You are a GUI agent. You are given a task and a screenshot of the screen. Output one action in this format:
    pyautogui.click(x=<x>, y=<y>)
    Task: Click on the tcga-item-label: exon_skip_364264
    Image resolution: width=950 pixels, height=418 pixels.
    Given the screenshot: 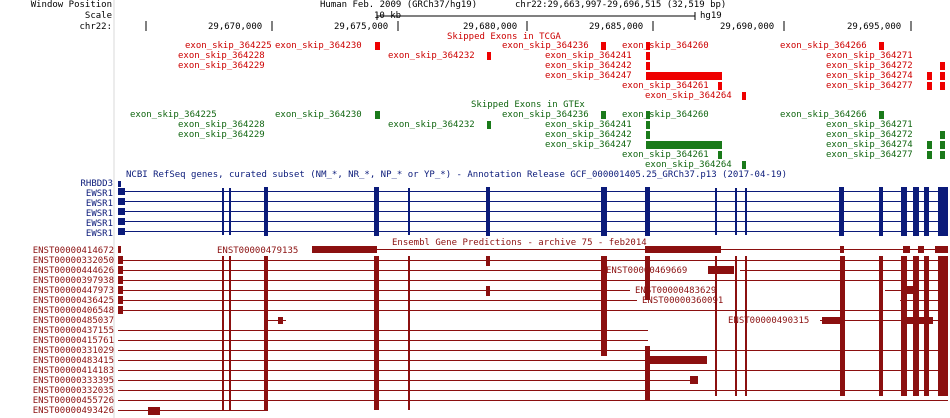 What is the action you would take?
    pyautogui.click(x=688, y=96)
    